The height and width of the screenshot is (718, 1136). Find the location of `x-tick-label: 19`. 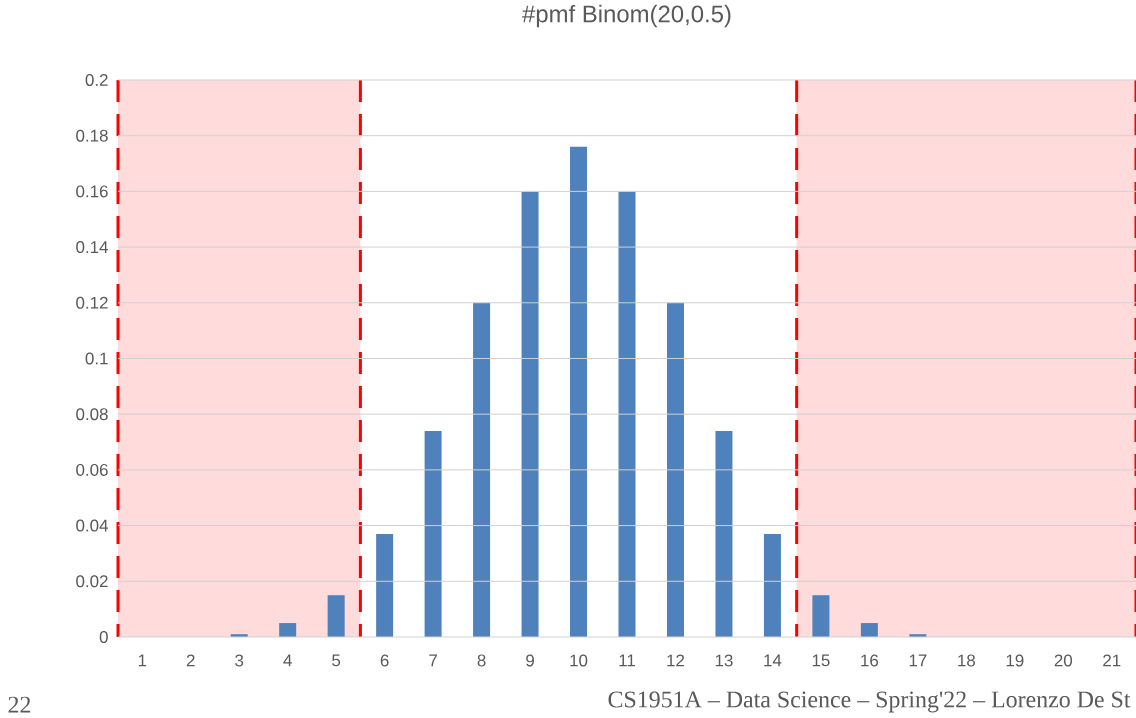

x-tick-label: 19 is located at coordinates (1015, 660).